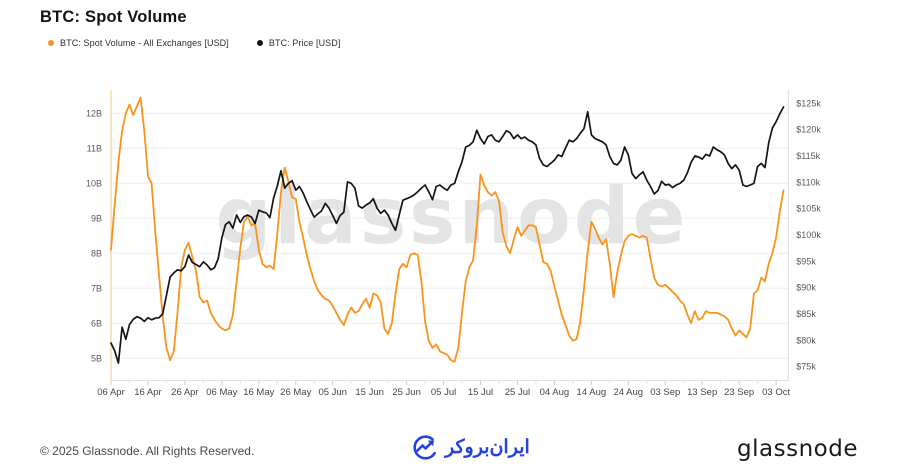 The width and height of the screenshot is (900, 471). Describe the element at coordinates (808, 156) in the screenshot. I see `y-axis-right-tick-label: $115k` at that location.